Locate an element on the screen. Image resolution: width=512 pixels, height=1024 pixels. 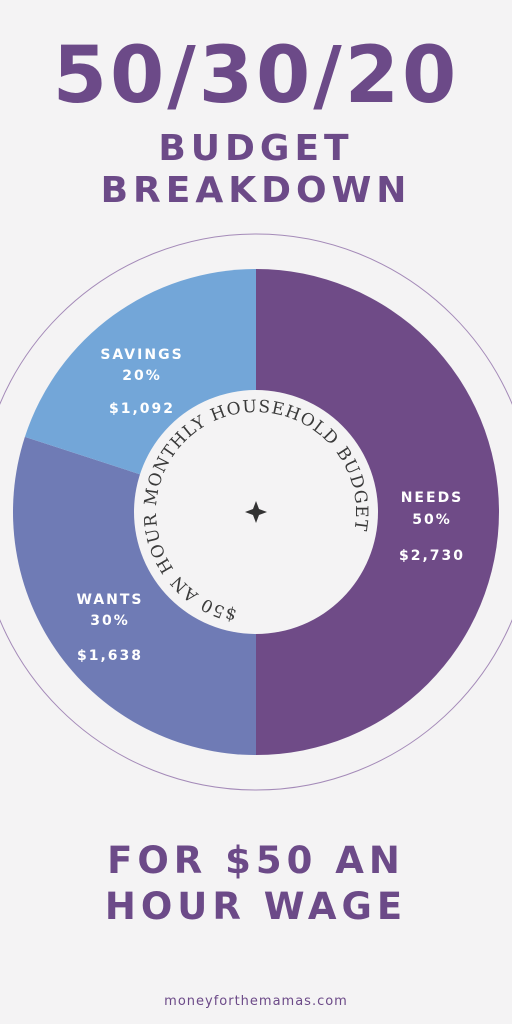
slice-label-percent-wants: 30% is located at coordinates (110, 621).